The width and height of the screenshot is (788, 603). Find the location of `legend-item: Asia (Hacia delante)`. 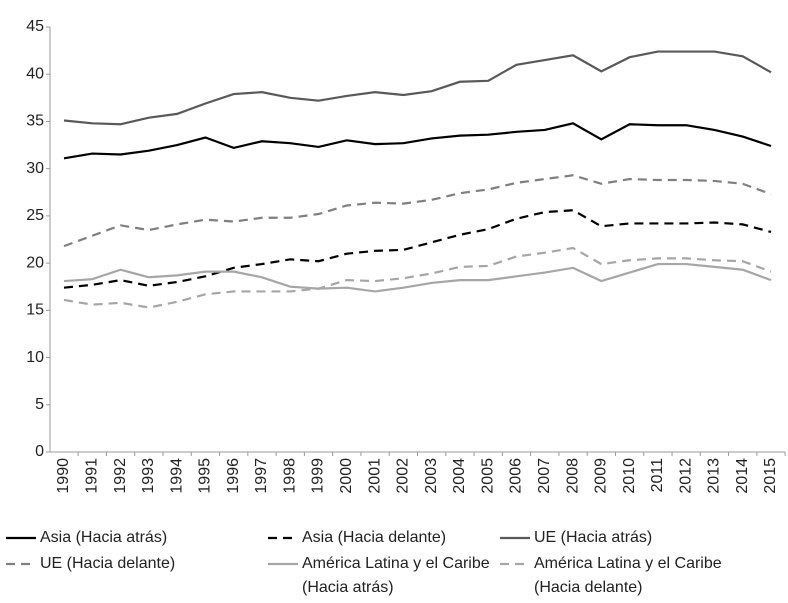

legend-item: Asia (Hacia delante) is located at coordinates (380, 538).